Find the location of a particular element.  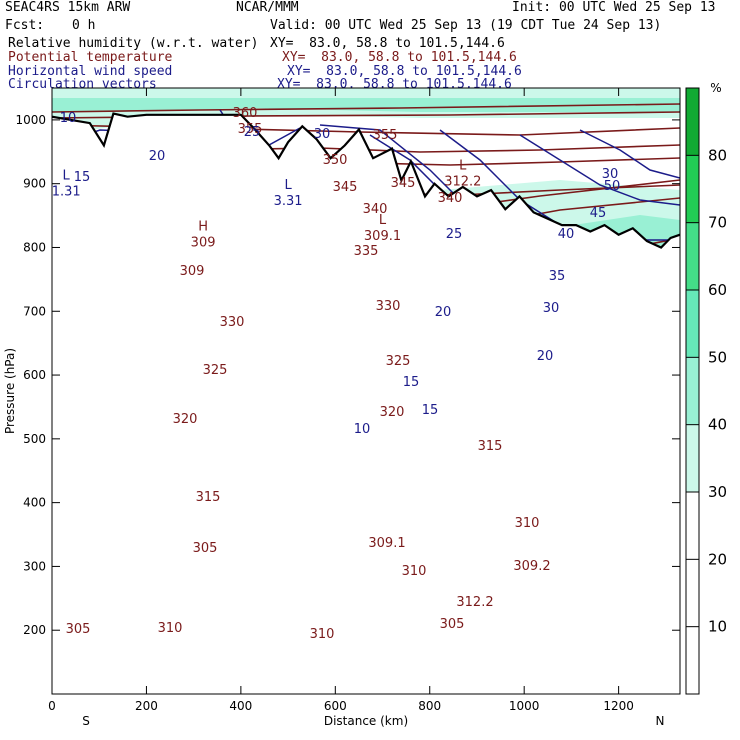

theta-label-17: 310 is located at coordinates (527, 523).